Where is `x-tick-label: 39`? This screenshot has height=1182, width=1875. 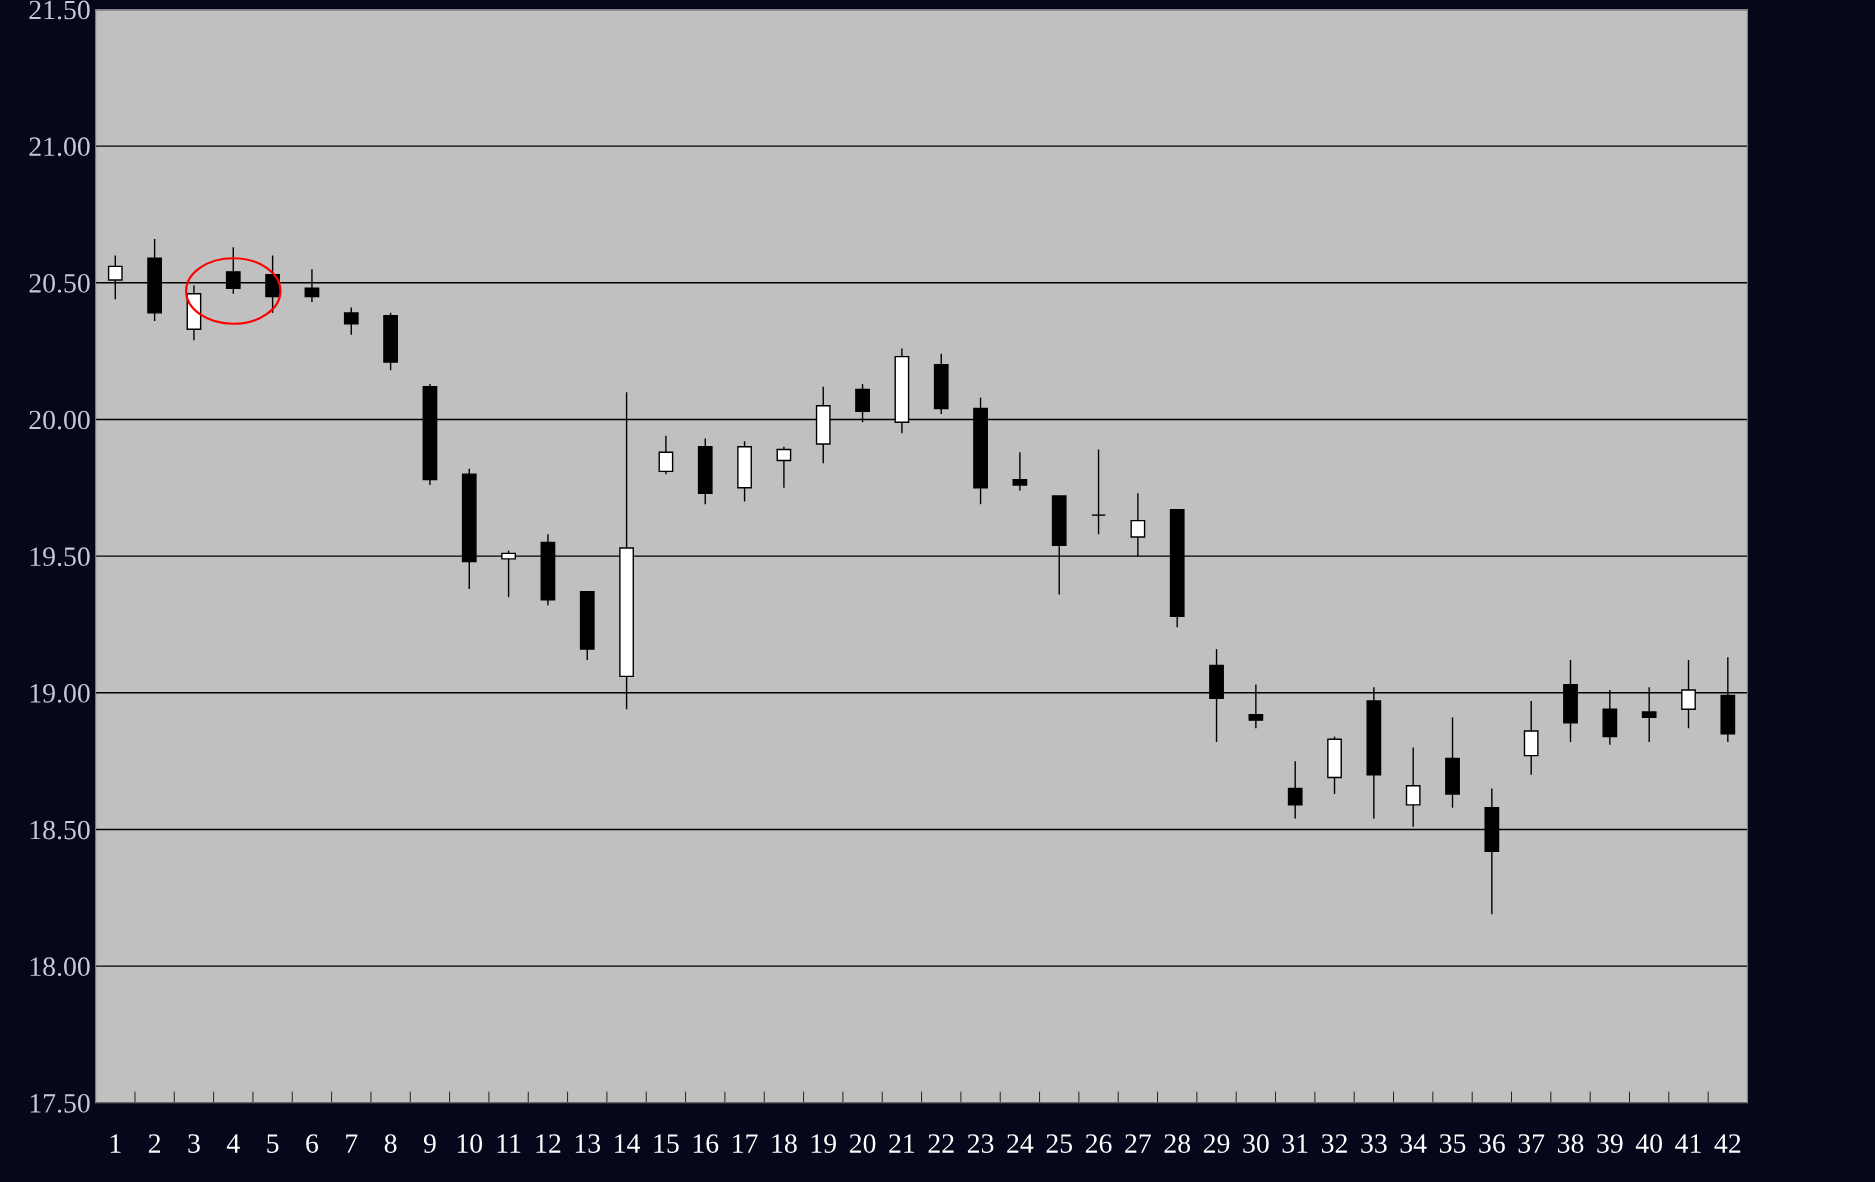
x-tick-label: 39 is located at coordinates (1610, 1143).